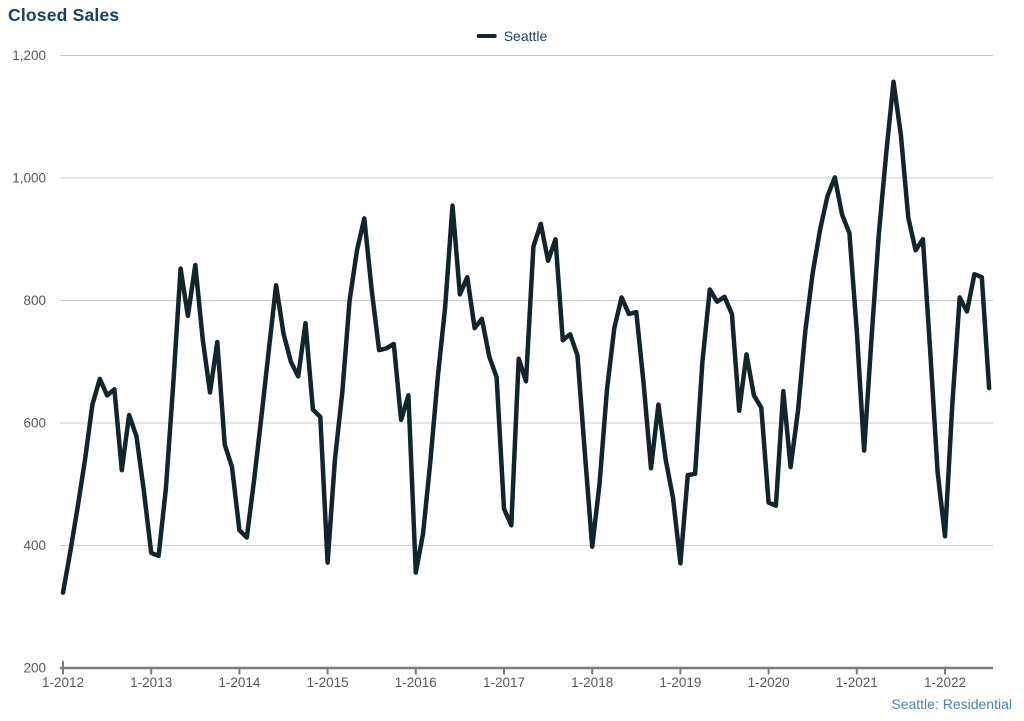 This screenshot has height=721, width=1024. What do you see at coordinates (29, 55) in the screenshot?
I see `y-tick-label-1200: 1,200` at bounding box center [29, 55].